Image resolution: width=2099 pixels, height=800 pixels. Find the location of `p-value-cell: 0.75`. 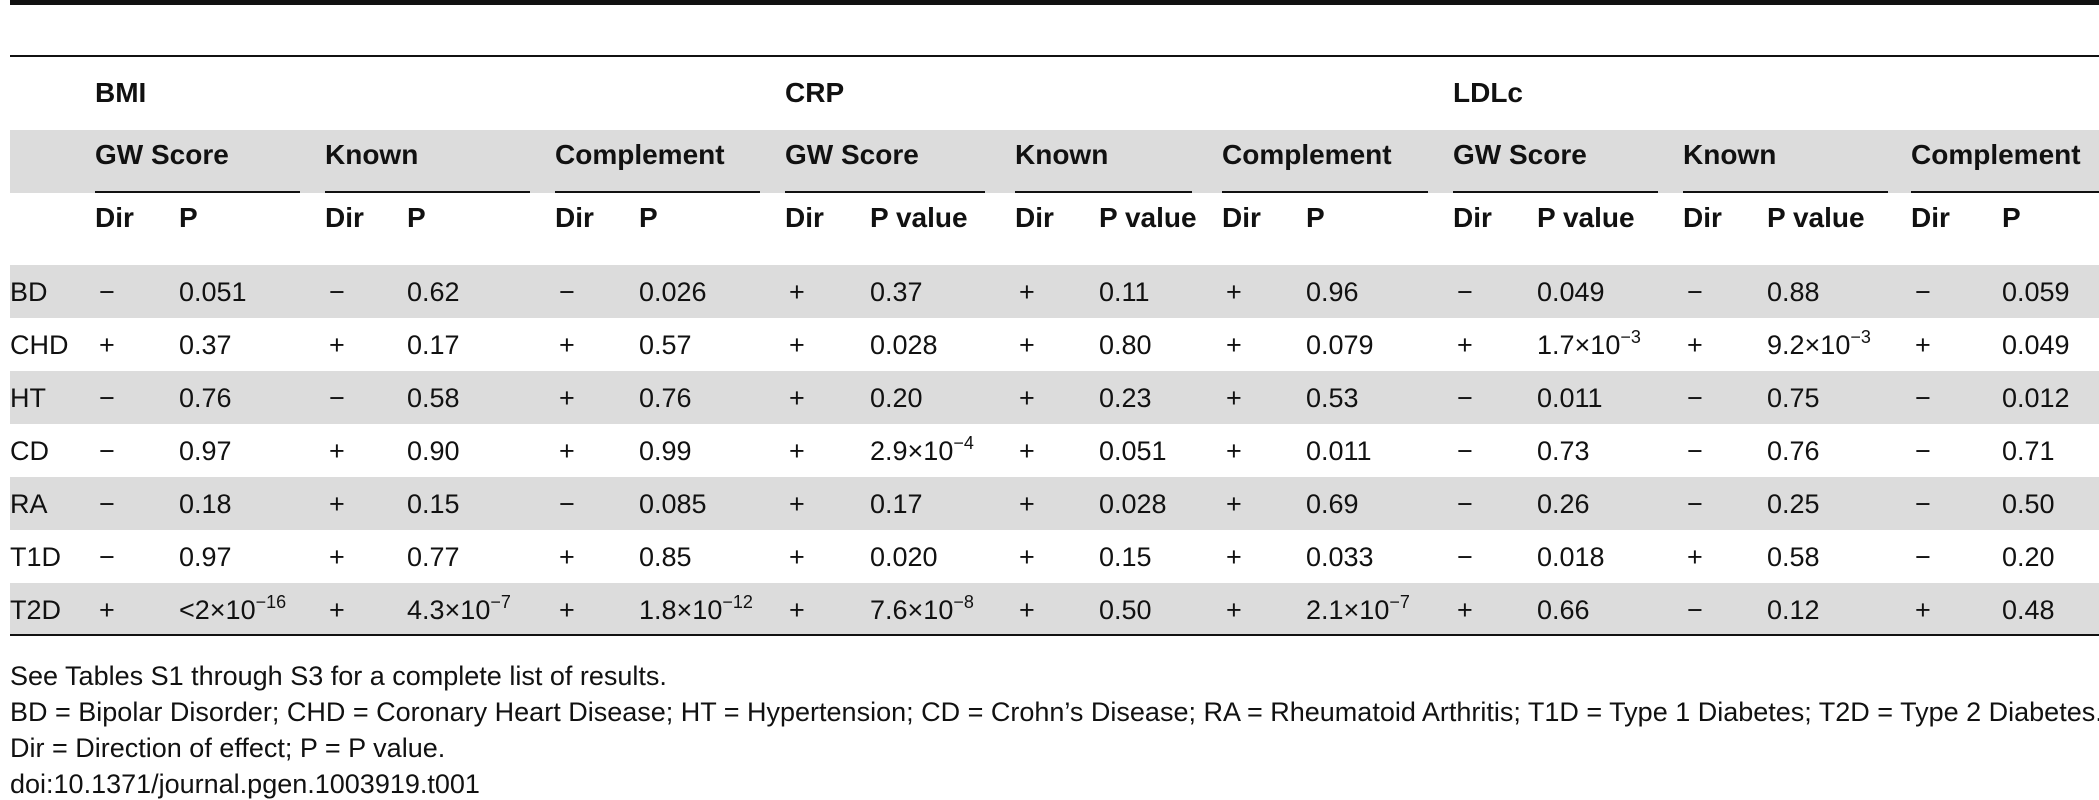

p-value-cell: 0.75 is located at coordinates (1793, 398).